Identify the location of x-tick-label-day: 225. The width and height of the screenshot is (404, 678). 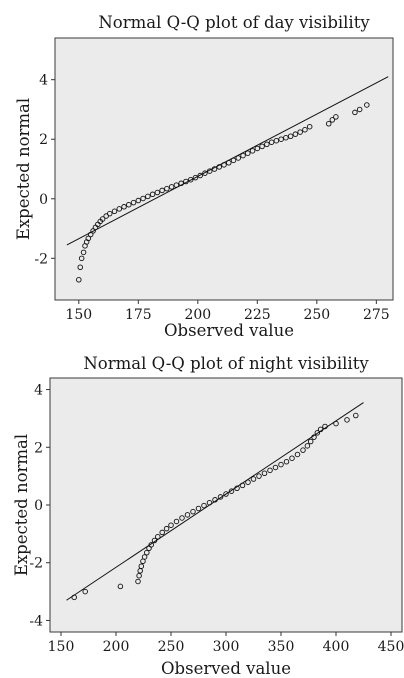
(257, 315).